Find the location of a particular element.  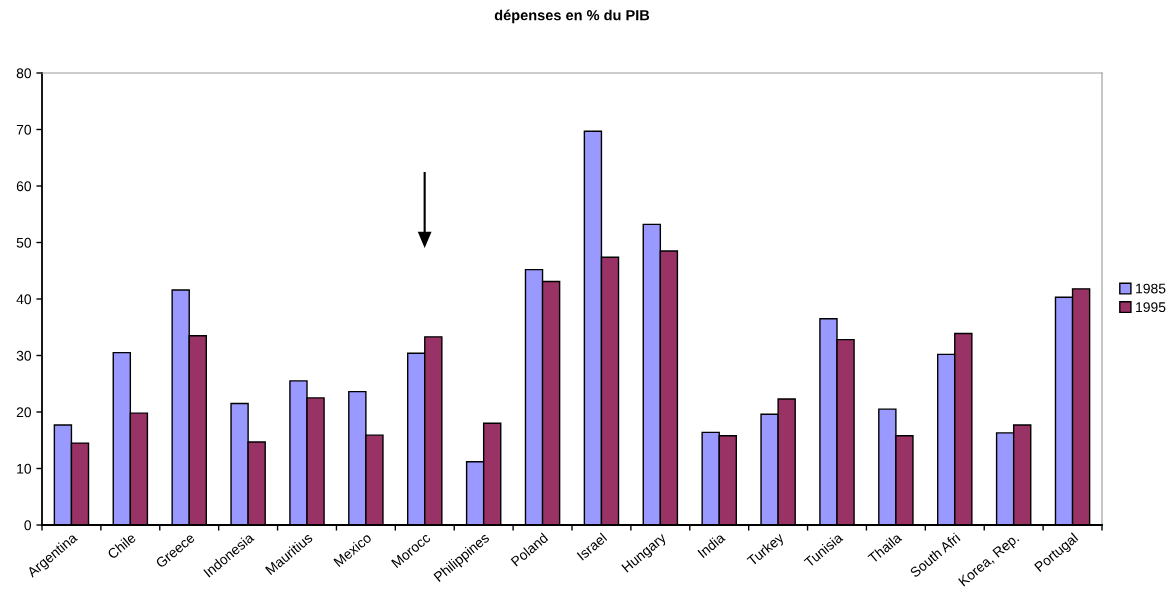

x-tick-label: India is located at coordinates (711, 545).